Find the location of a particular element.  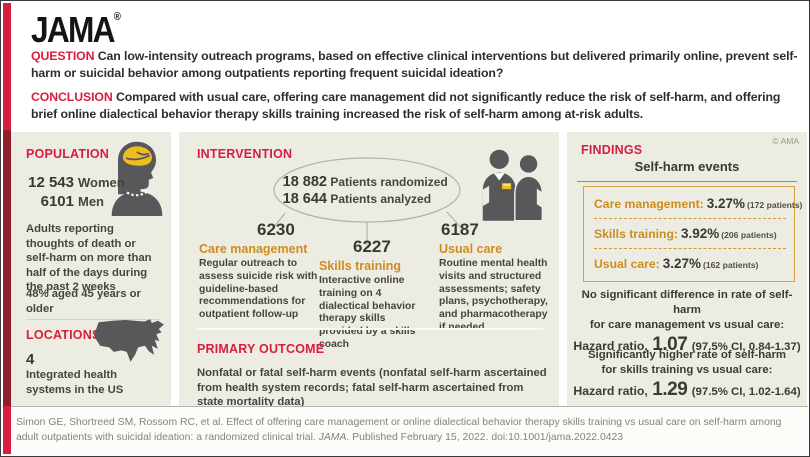

analyzed-row: 18 644 Patients analyzed is located at coordinates (370, 199).